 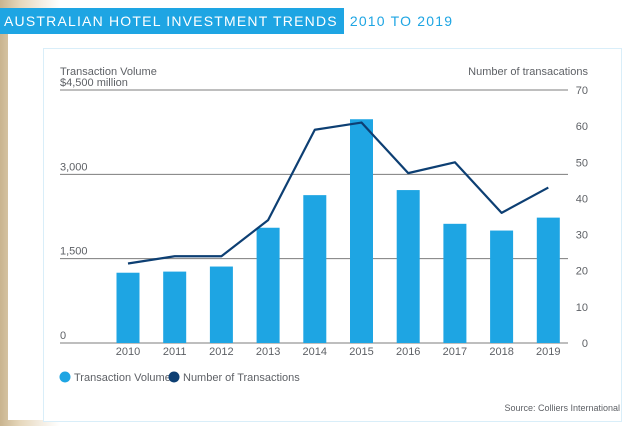 What do you see at coordinates (63, 336) in the screenshot?
I see `left-tick-label: 0` at bounding box center [63, 336].